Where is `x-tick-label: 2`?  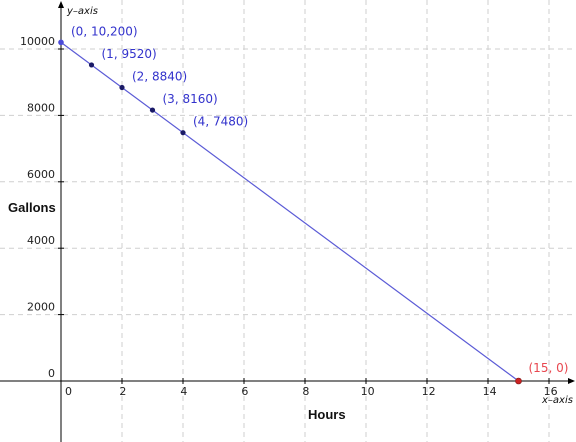
x-tick-label: 2 is located at coordinates (122, 391).